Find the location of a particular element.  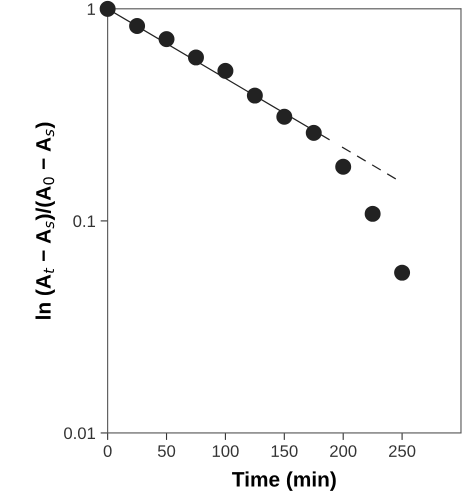

x-tick-label: 50 is located at coordinates (167, 451).